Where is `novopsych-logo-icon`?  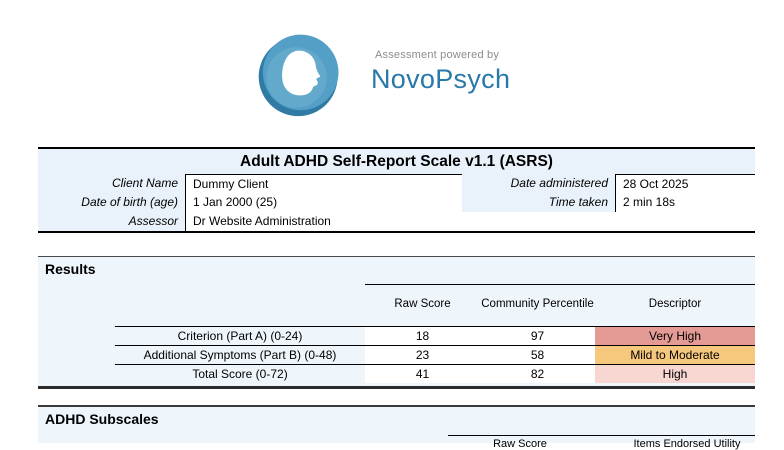 novopsych-logo-icon is located at coordinates (298, 75).